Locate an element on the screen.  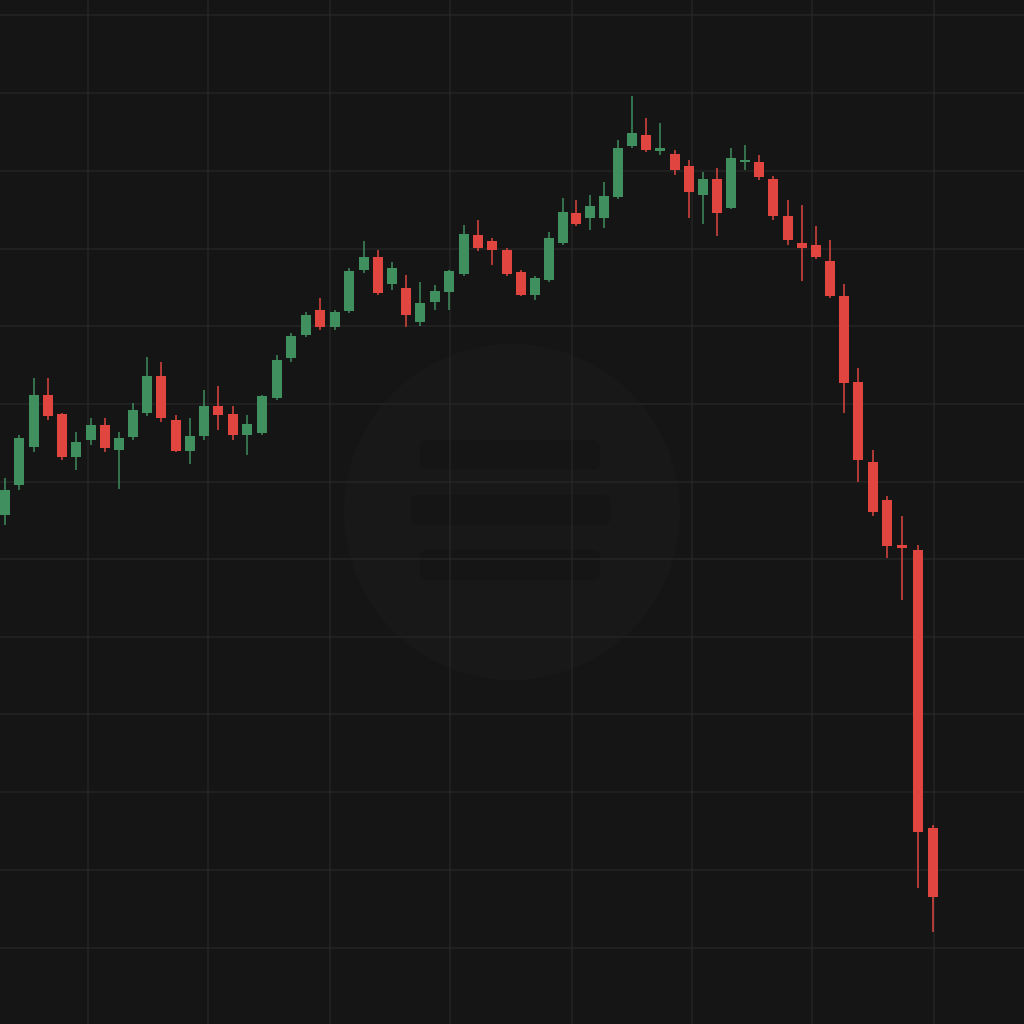
watermark is located at coordinates (512, 512).